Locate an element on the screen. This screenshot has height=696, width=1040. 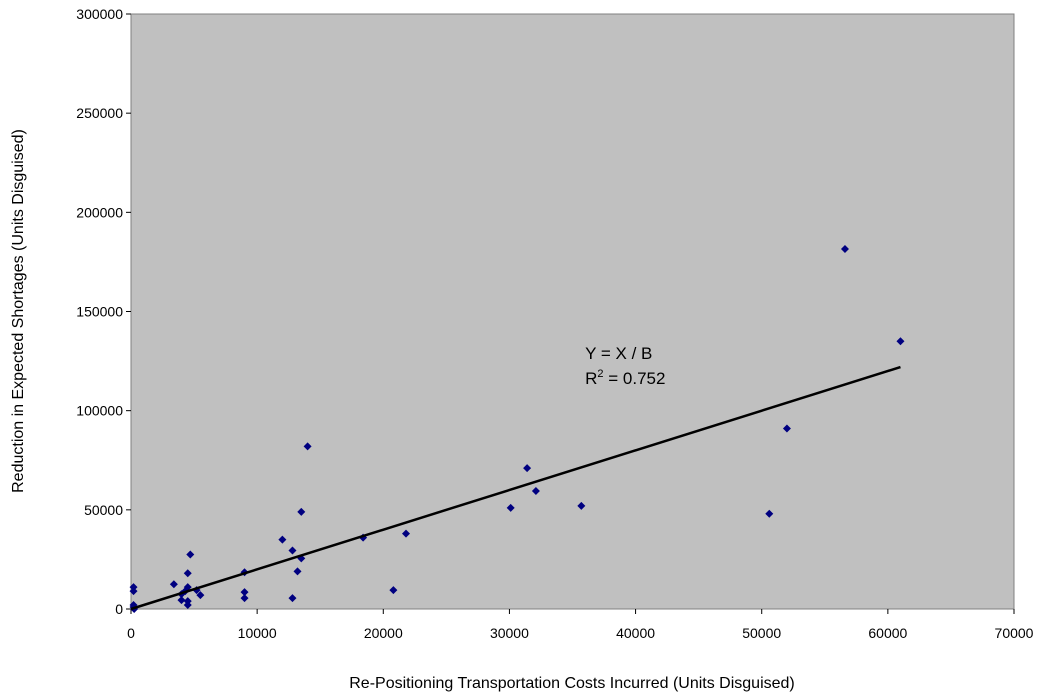
x-tick-label: 20000 is located at coordinates (383, 633).